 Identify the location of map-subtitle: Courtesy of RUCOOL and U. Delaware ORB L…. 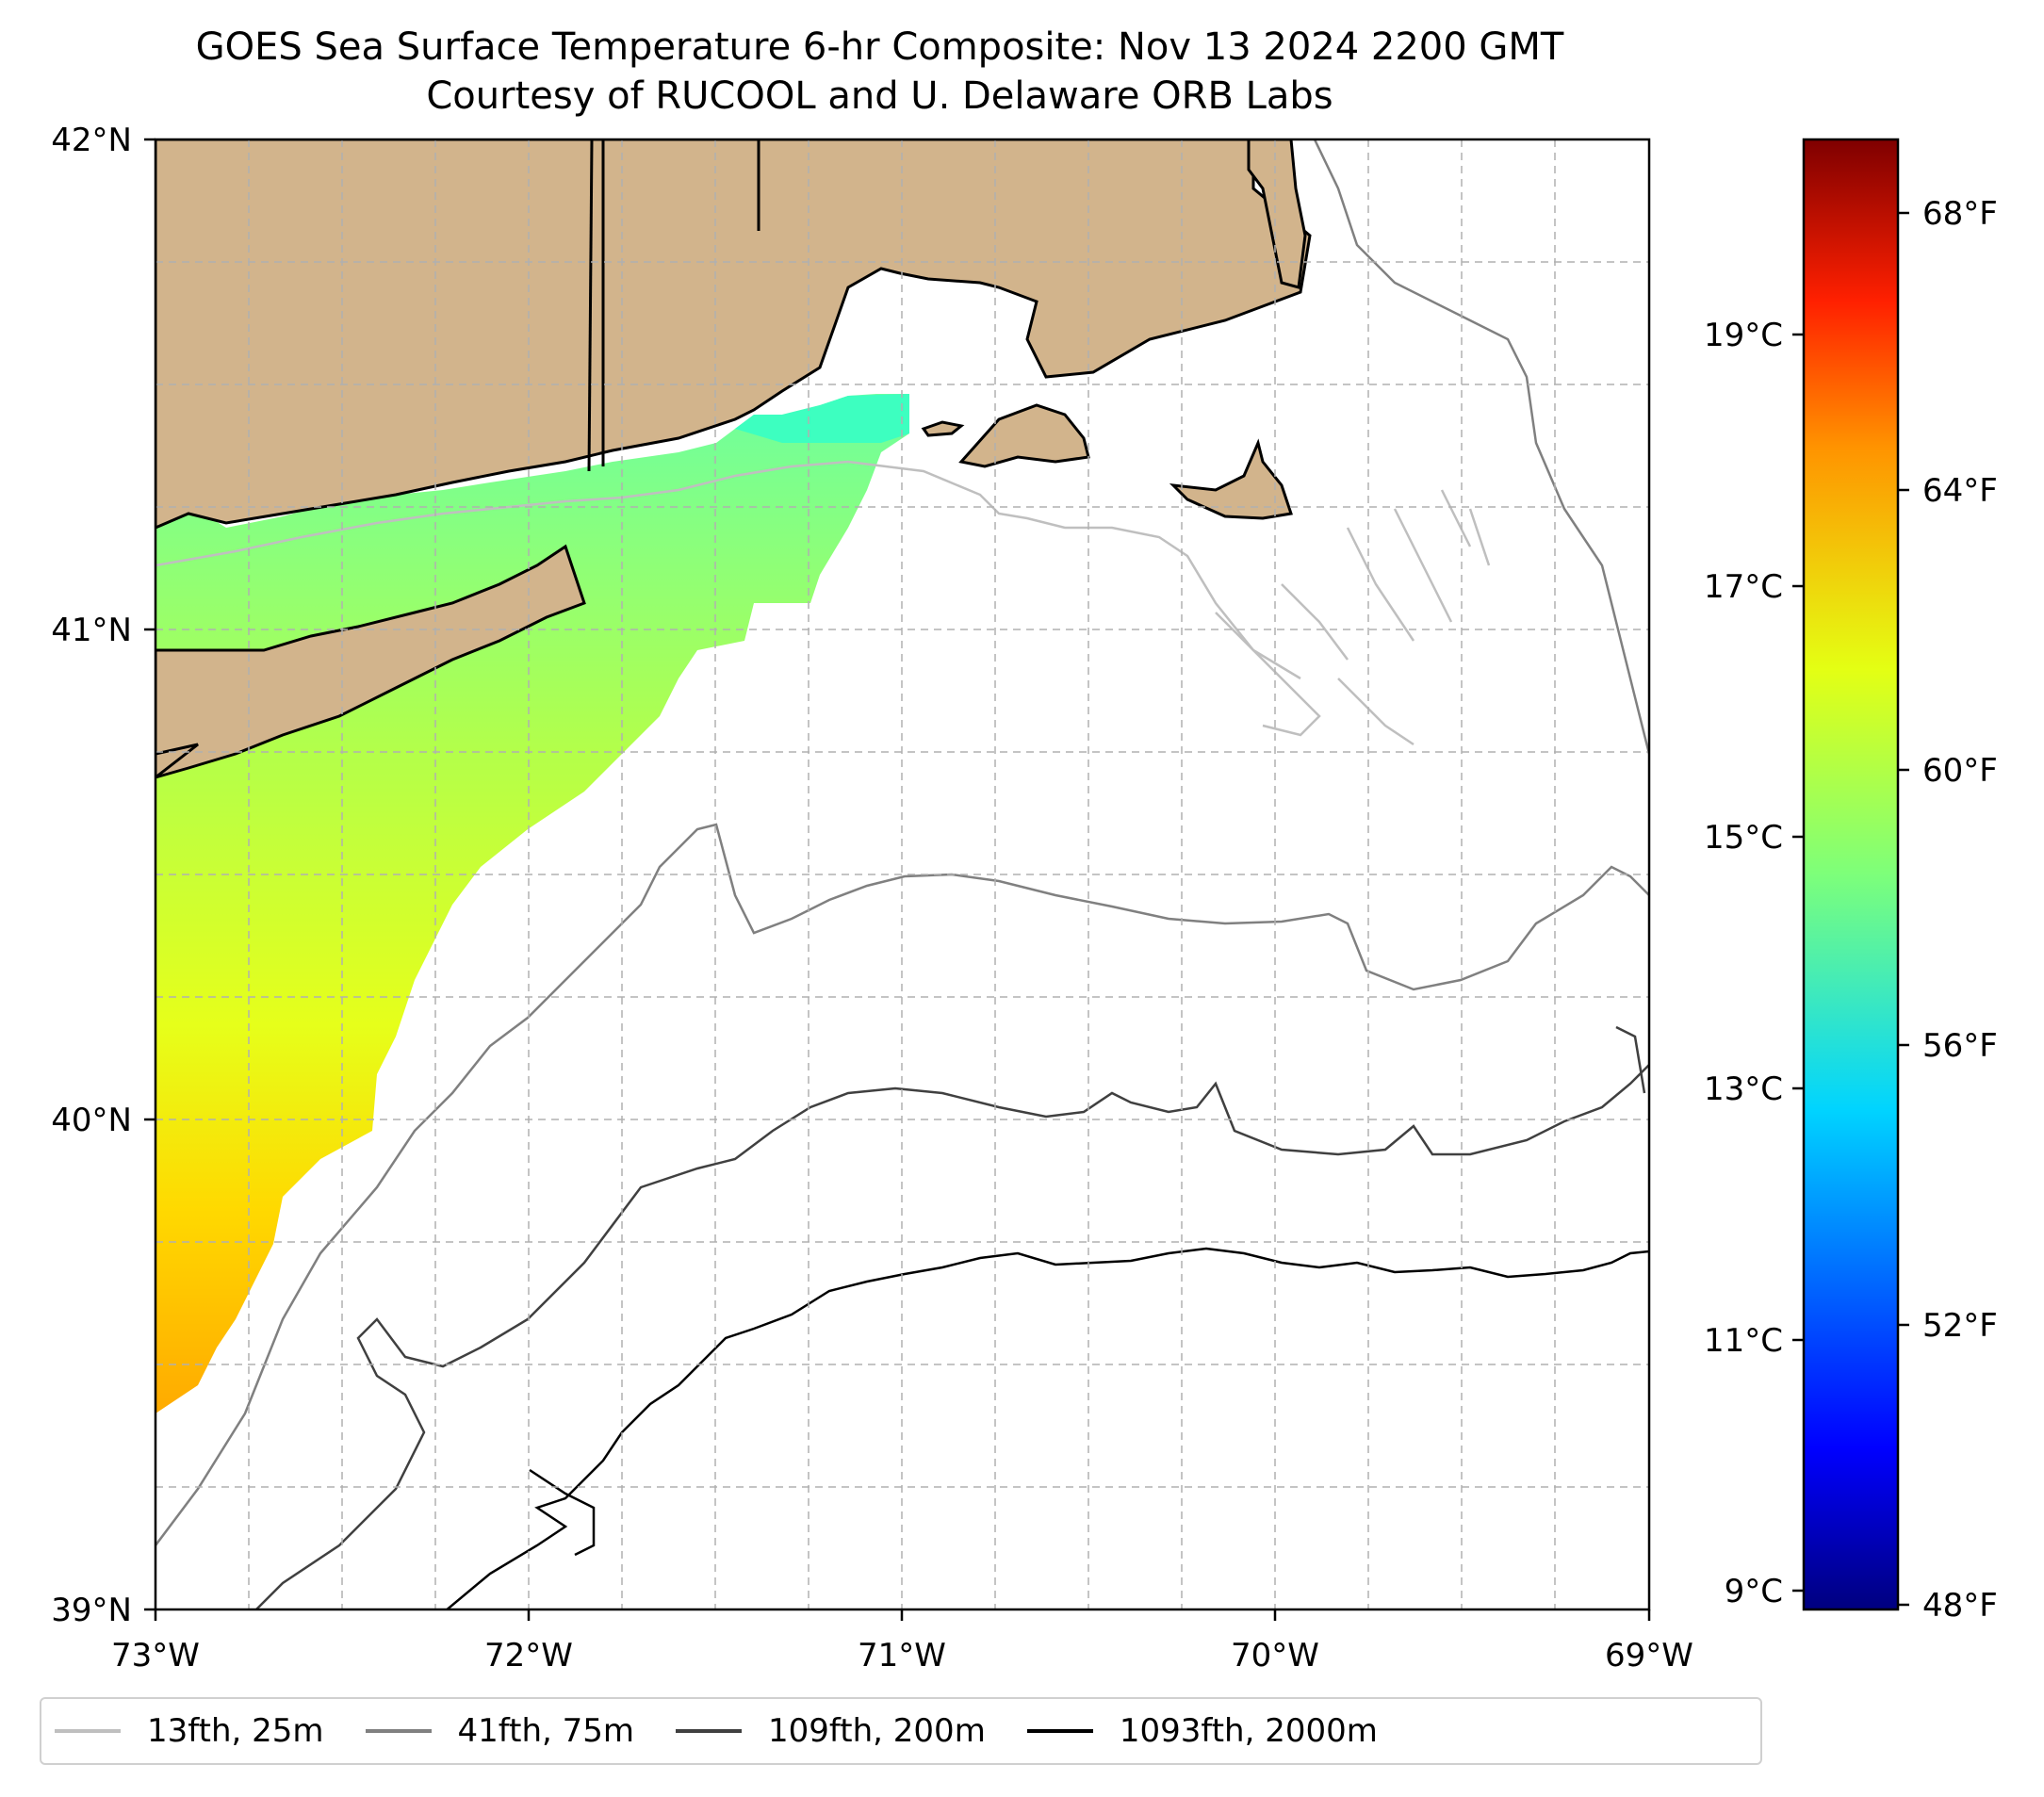
(879, 96).